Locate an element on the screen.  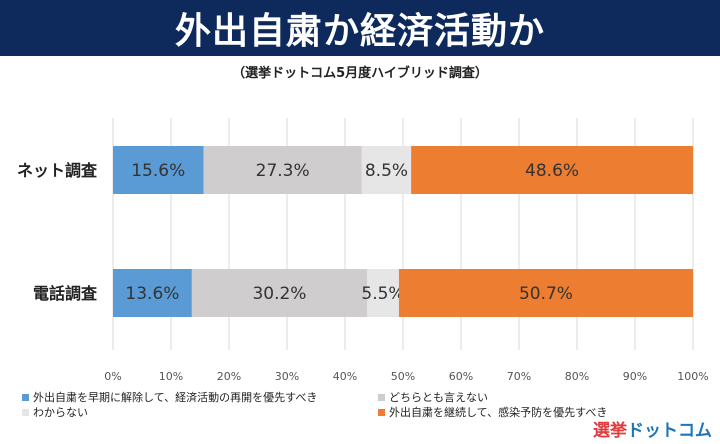
logo-part-1: 選挙 is located at coordinates (610, 430).